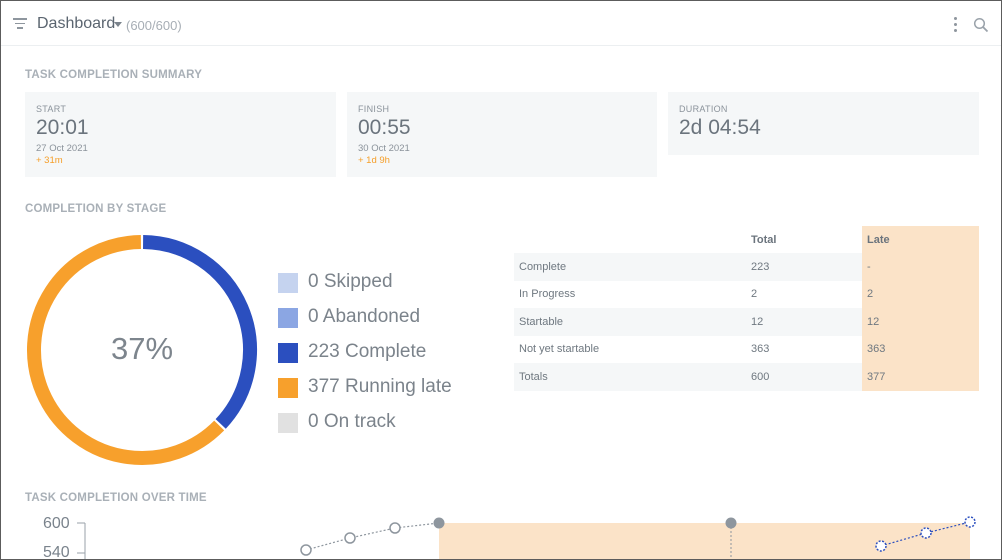  Describe the element at coordinates (630, 377) in the screenshot. I see `row-stage: Totals` at that location.